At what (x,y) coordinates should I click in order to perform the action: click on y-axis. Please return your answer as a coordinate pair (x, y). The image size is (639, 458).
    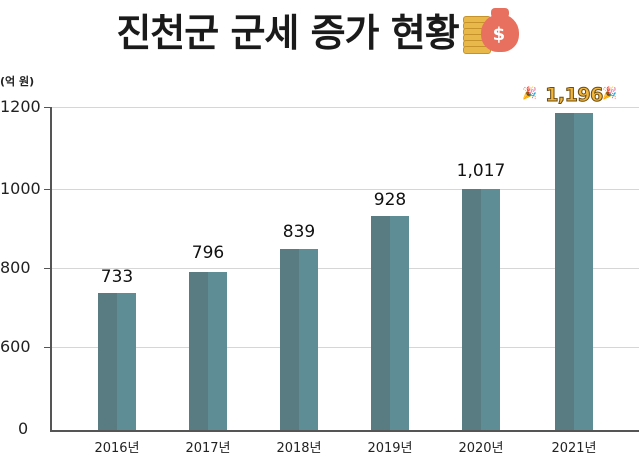
    Looking at the image, I should click on (51, 269).